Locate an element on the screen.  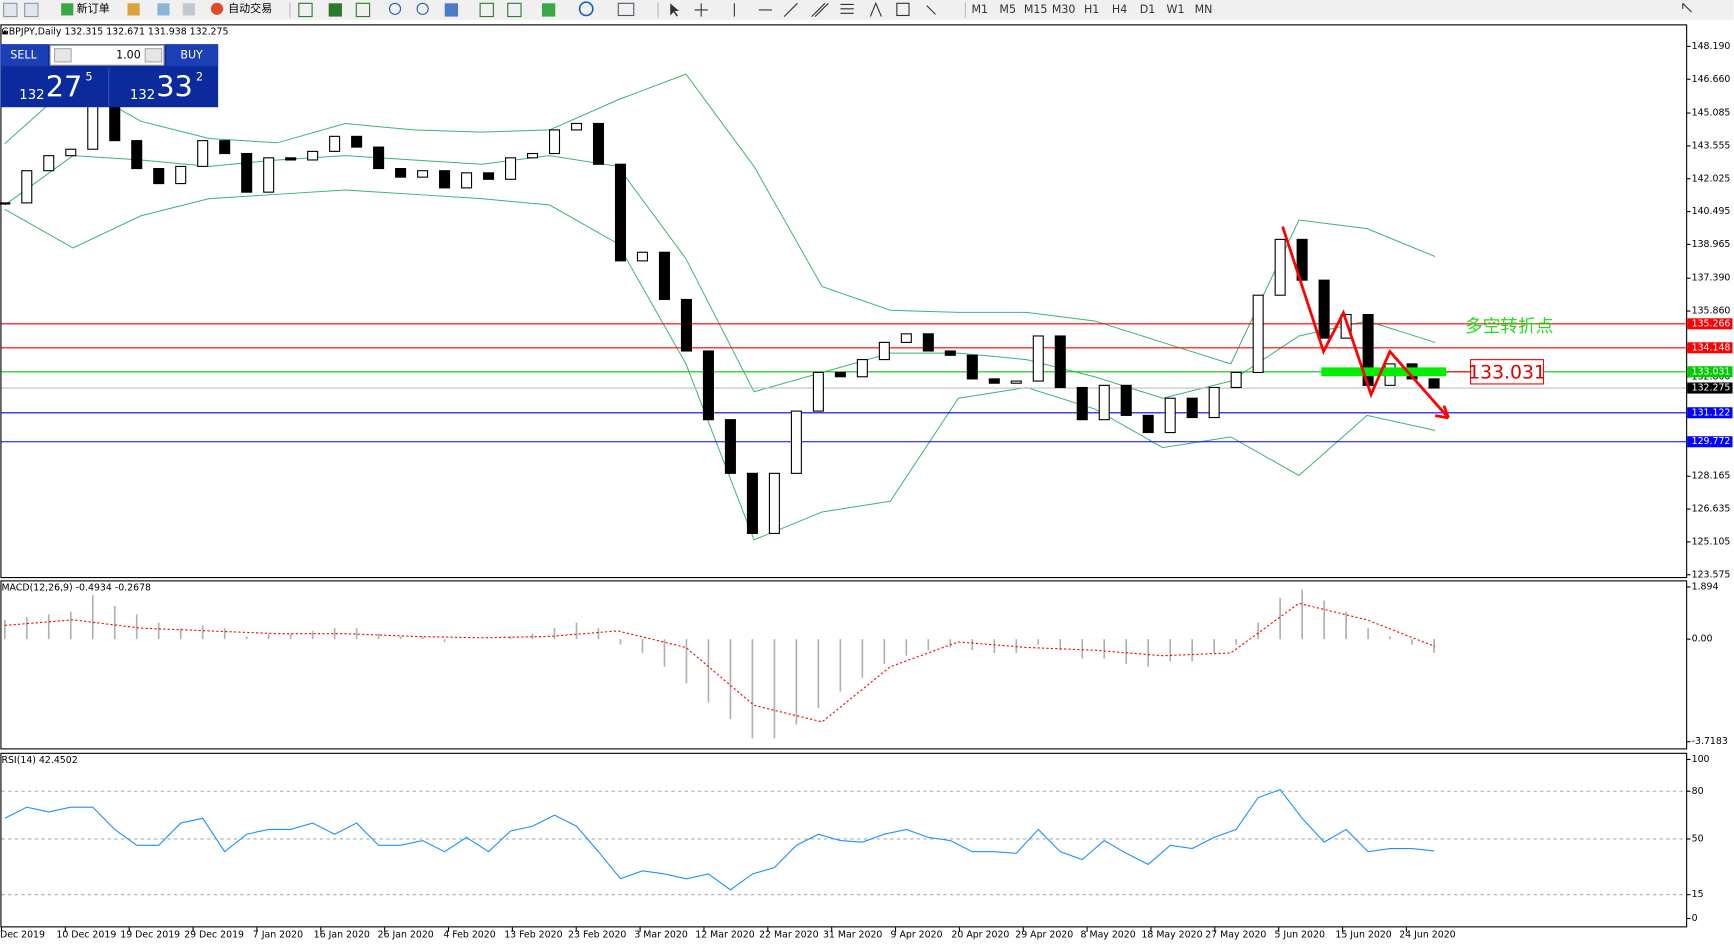
timeframe-button: W1 is located at coordinates (1176, 9).